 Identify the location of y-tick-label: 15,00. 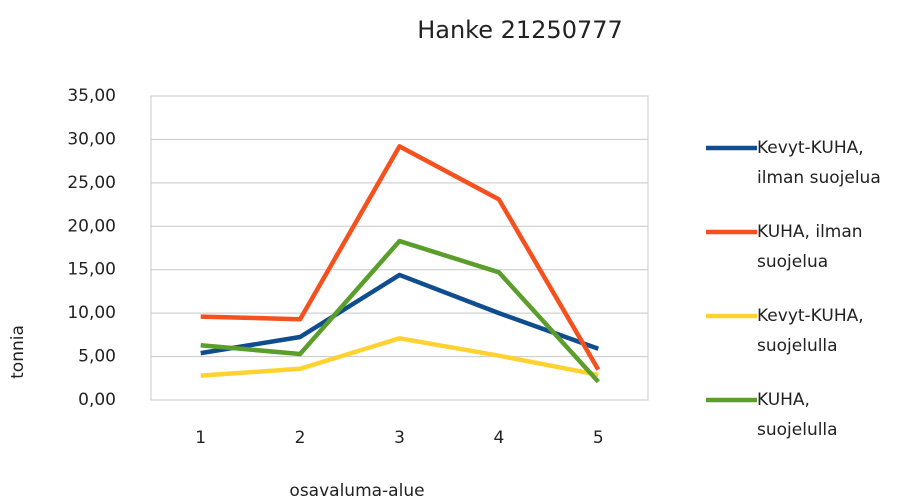
(91, 270).